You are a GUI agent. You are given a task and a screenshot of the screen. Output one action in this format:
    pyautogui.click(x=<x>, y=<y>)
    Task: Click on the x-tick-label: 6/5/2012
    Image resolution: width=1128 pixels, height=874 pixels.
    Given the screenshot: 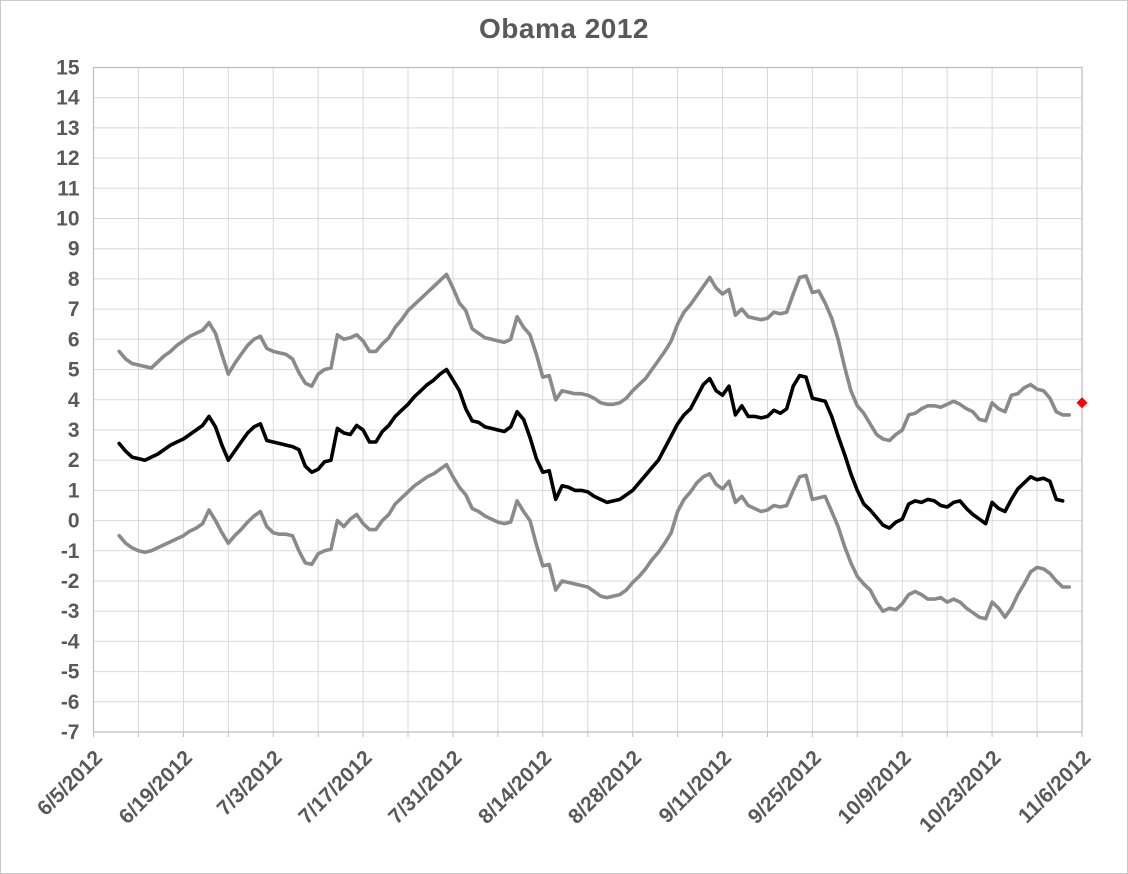 What is the action you would take?
    pyautogui.click(x=70, y=783)
    